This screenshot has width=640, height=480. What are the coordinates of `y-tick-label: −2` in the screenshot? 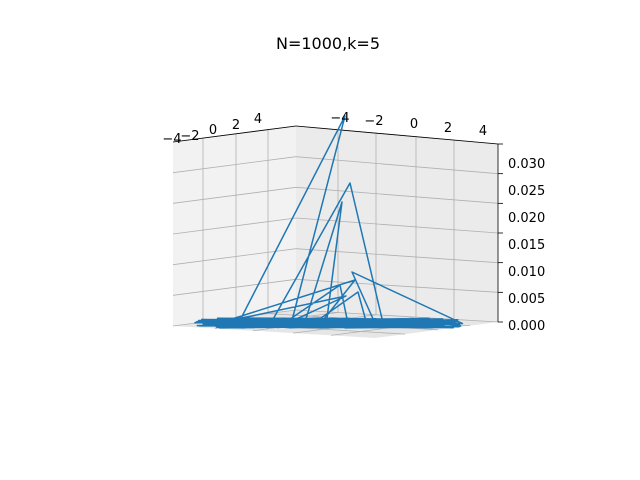 It's located at (373, 121).